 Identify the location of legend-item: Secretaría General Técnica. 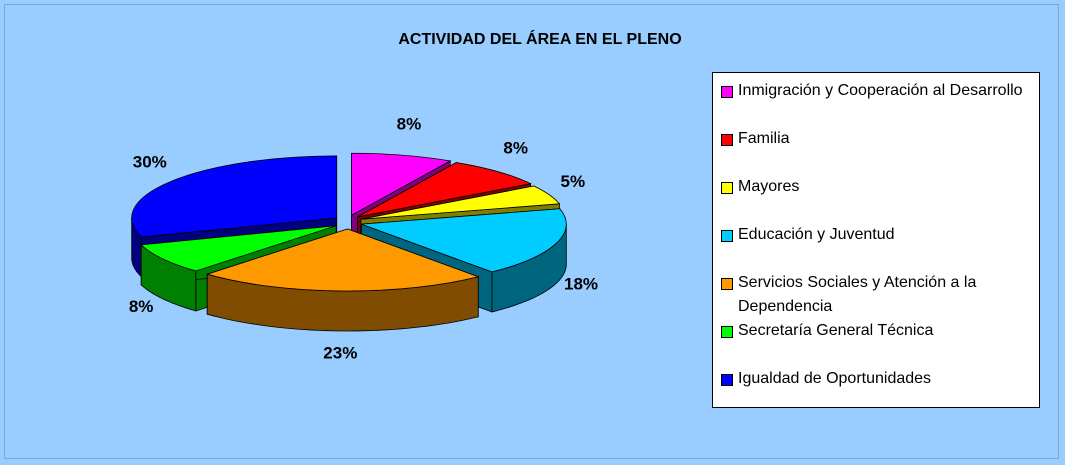
(878, 343).